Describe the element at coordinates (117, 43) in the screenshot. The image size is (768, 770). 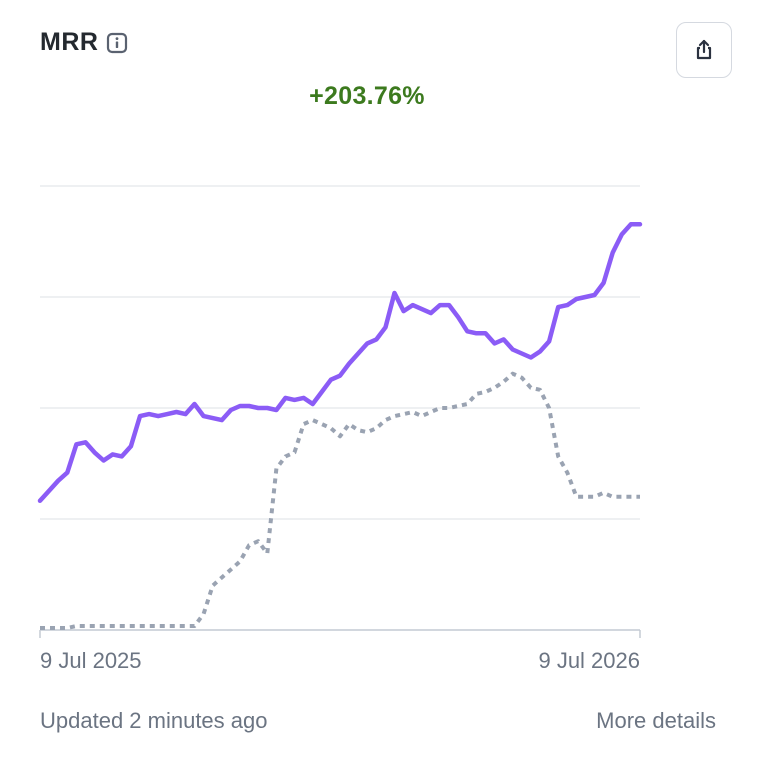
I see `info-icon` at that location.